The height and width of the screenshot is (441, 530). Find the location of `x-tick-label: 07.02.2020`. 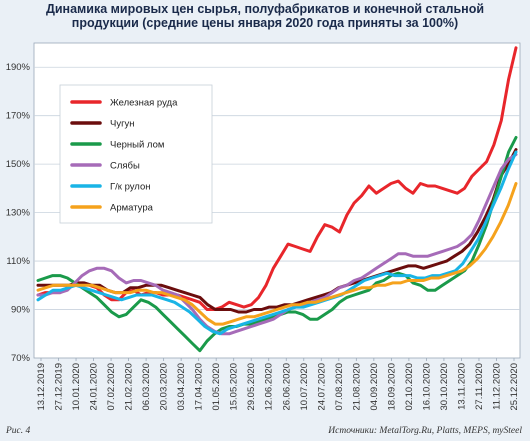

x-tick-label: 07.02.2020 is located at coordinates (111, 387).